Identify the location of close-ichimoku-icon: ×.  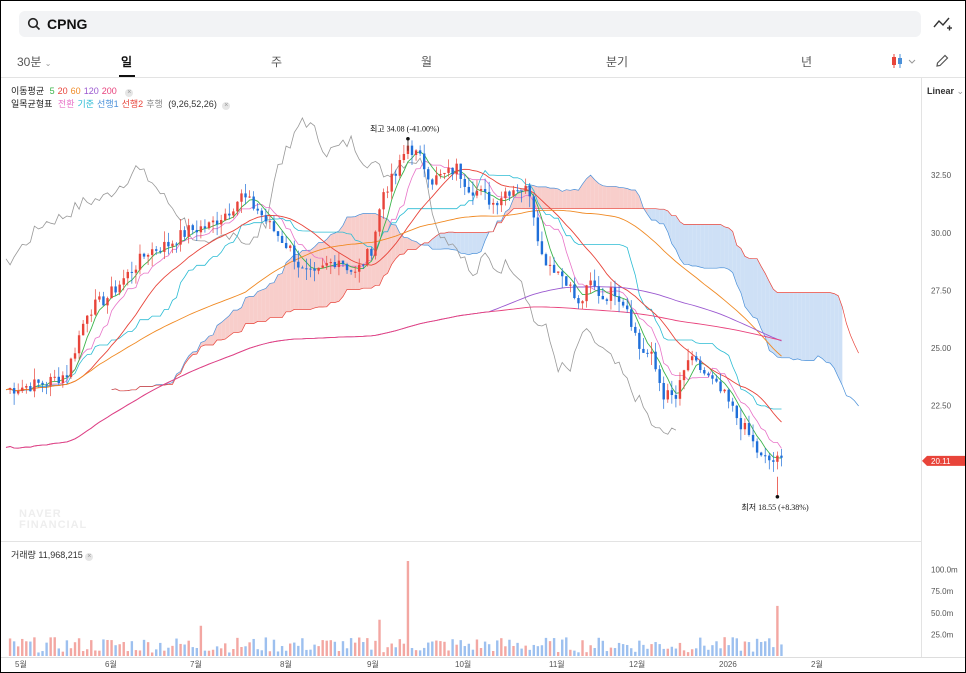
(226, 106).